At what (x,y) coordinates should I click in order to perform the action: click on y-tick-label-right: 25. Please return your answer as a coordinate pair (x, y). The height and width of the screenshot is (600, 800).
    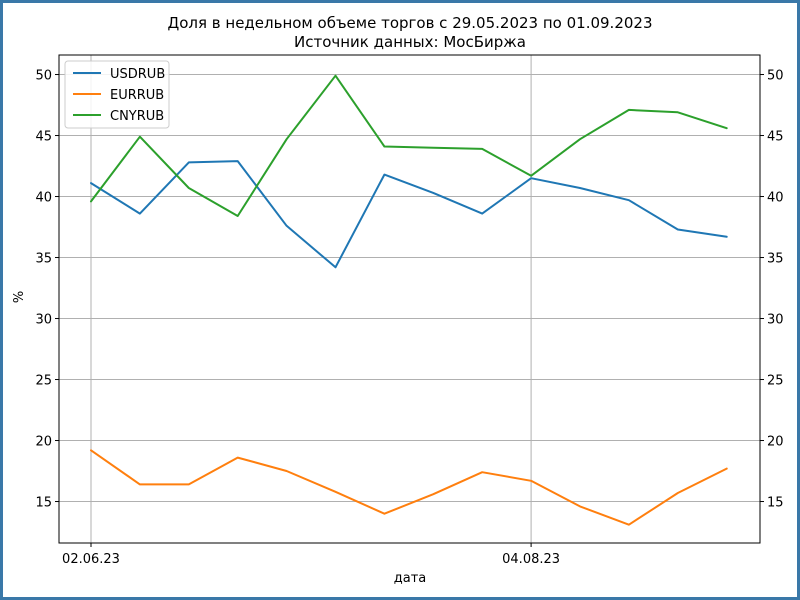
    Looking at the image, I should click on (775, 381).